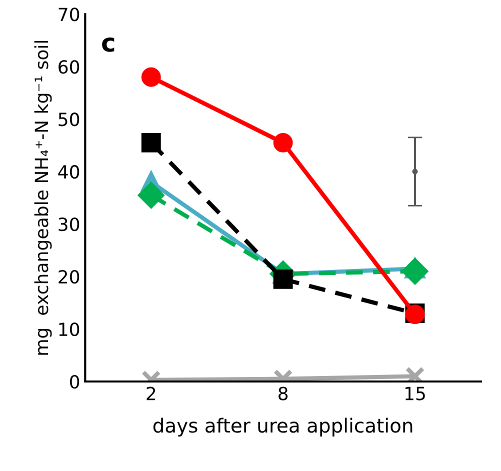  I want to click on y-tick-label: 0, so click(75, 381).